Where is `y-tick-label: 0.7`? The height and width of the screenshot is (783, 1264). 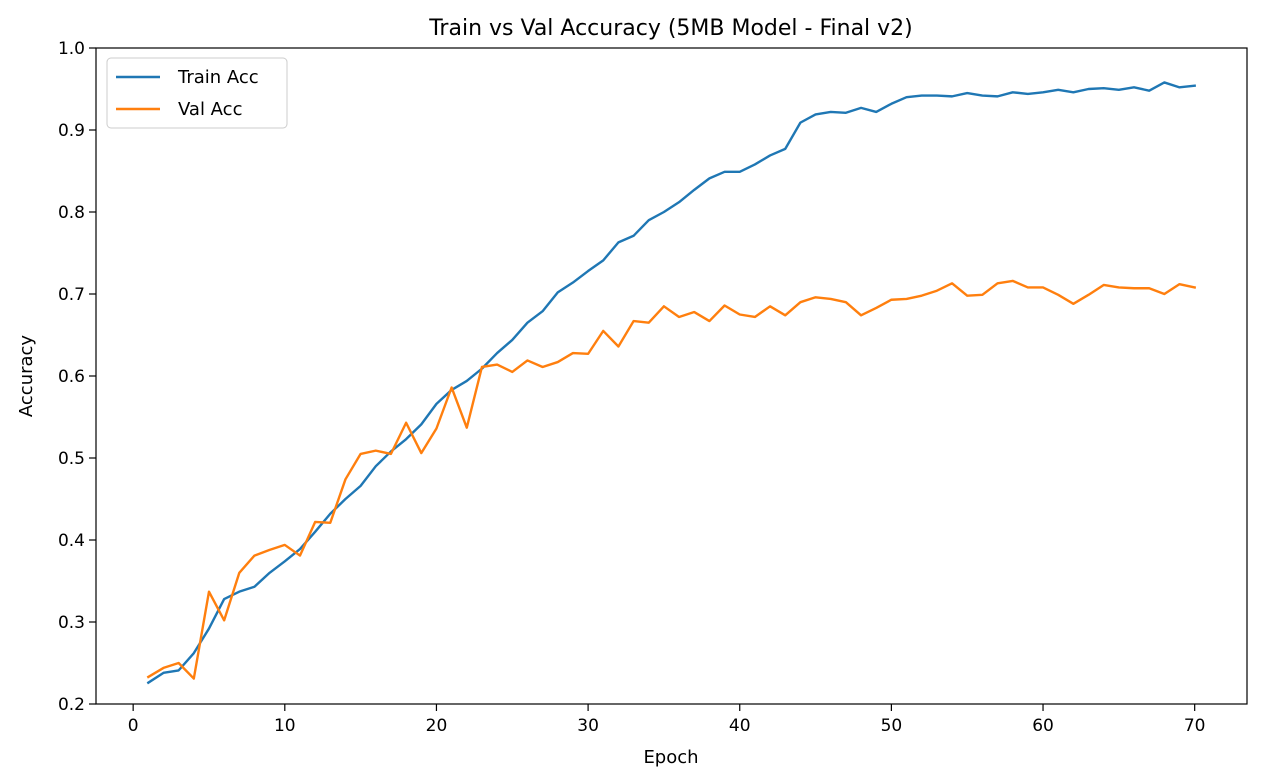 y-tick-label: 0.7 is located at coordinates (71, 295).